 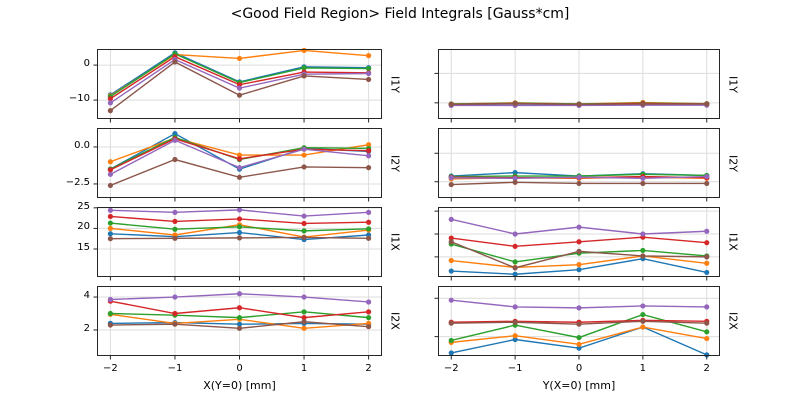 What do you see at coordinates (86, 296) in the screenshot?
I see `y-tick-label: 4` at bounding box center [86, 296].